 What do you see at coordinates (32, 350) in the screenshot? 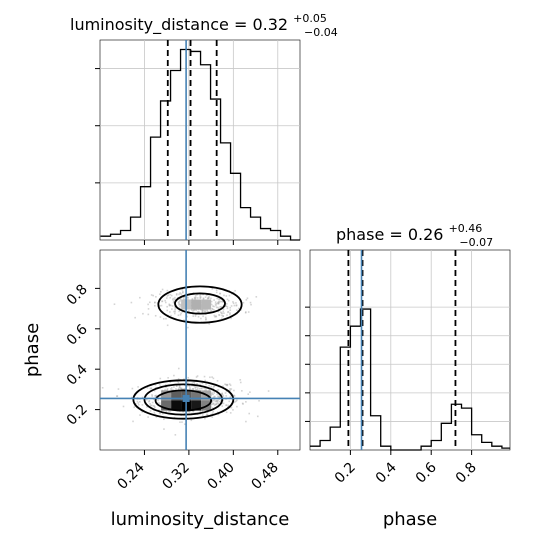
I see `y-axis-label-phase: phase` at bounding box center [32, 350].